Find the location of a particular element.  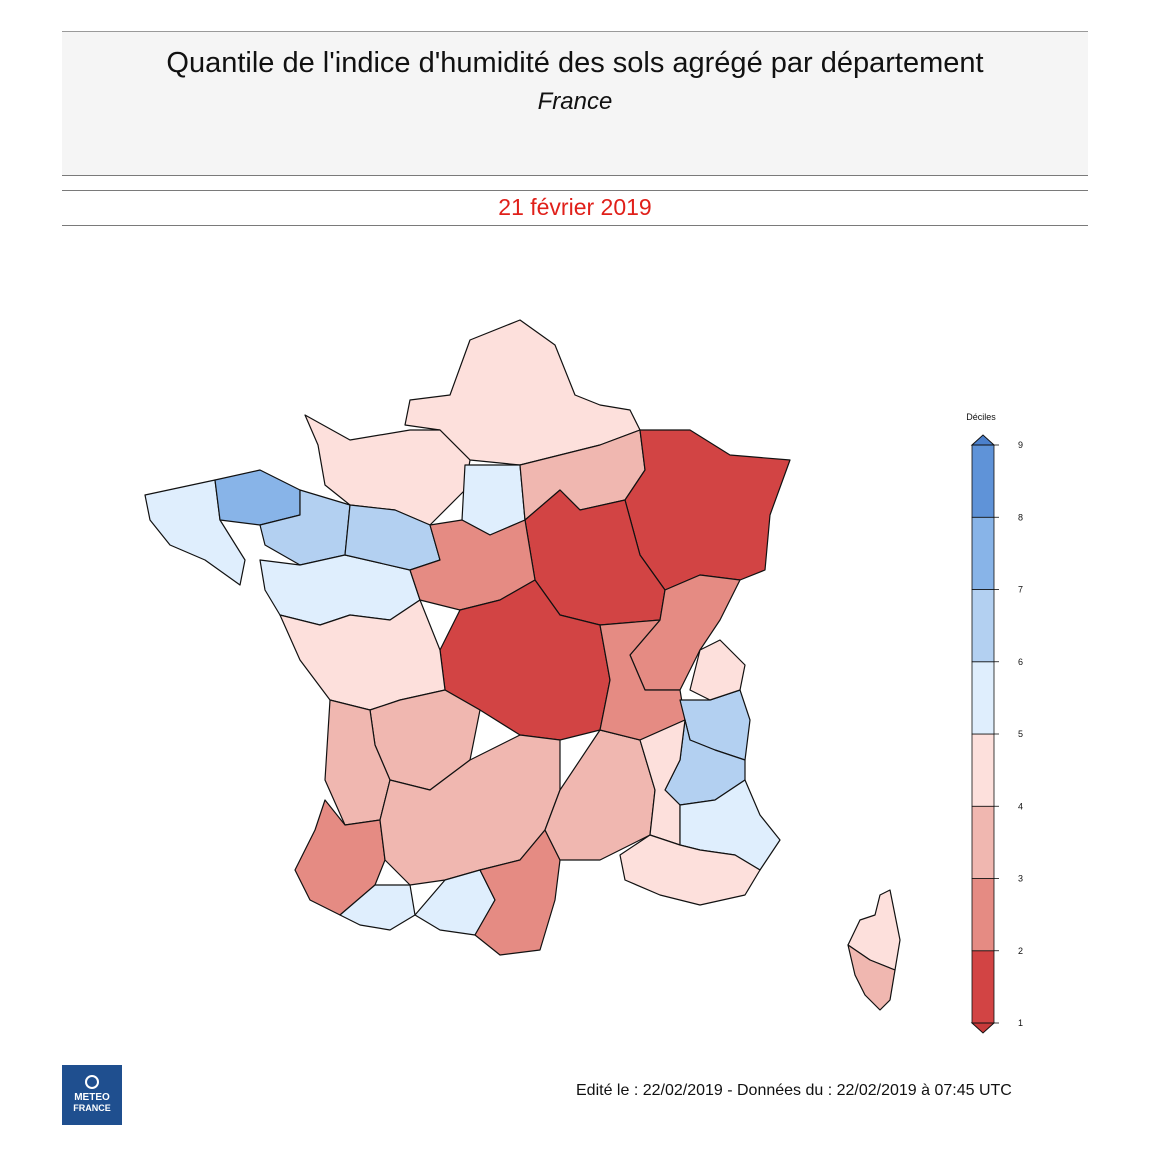

meteo-france-logo: METEO FRANCE is located at coordinates (92, 1095).